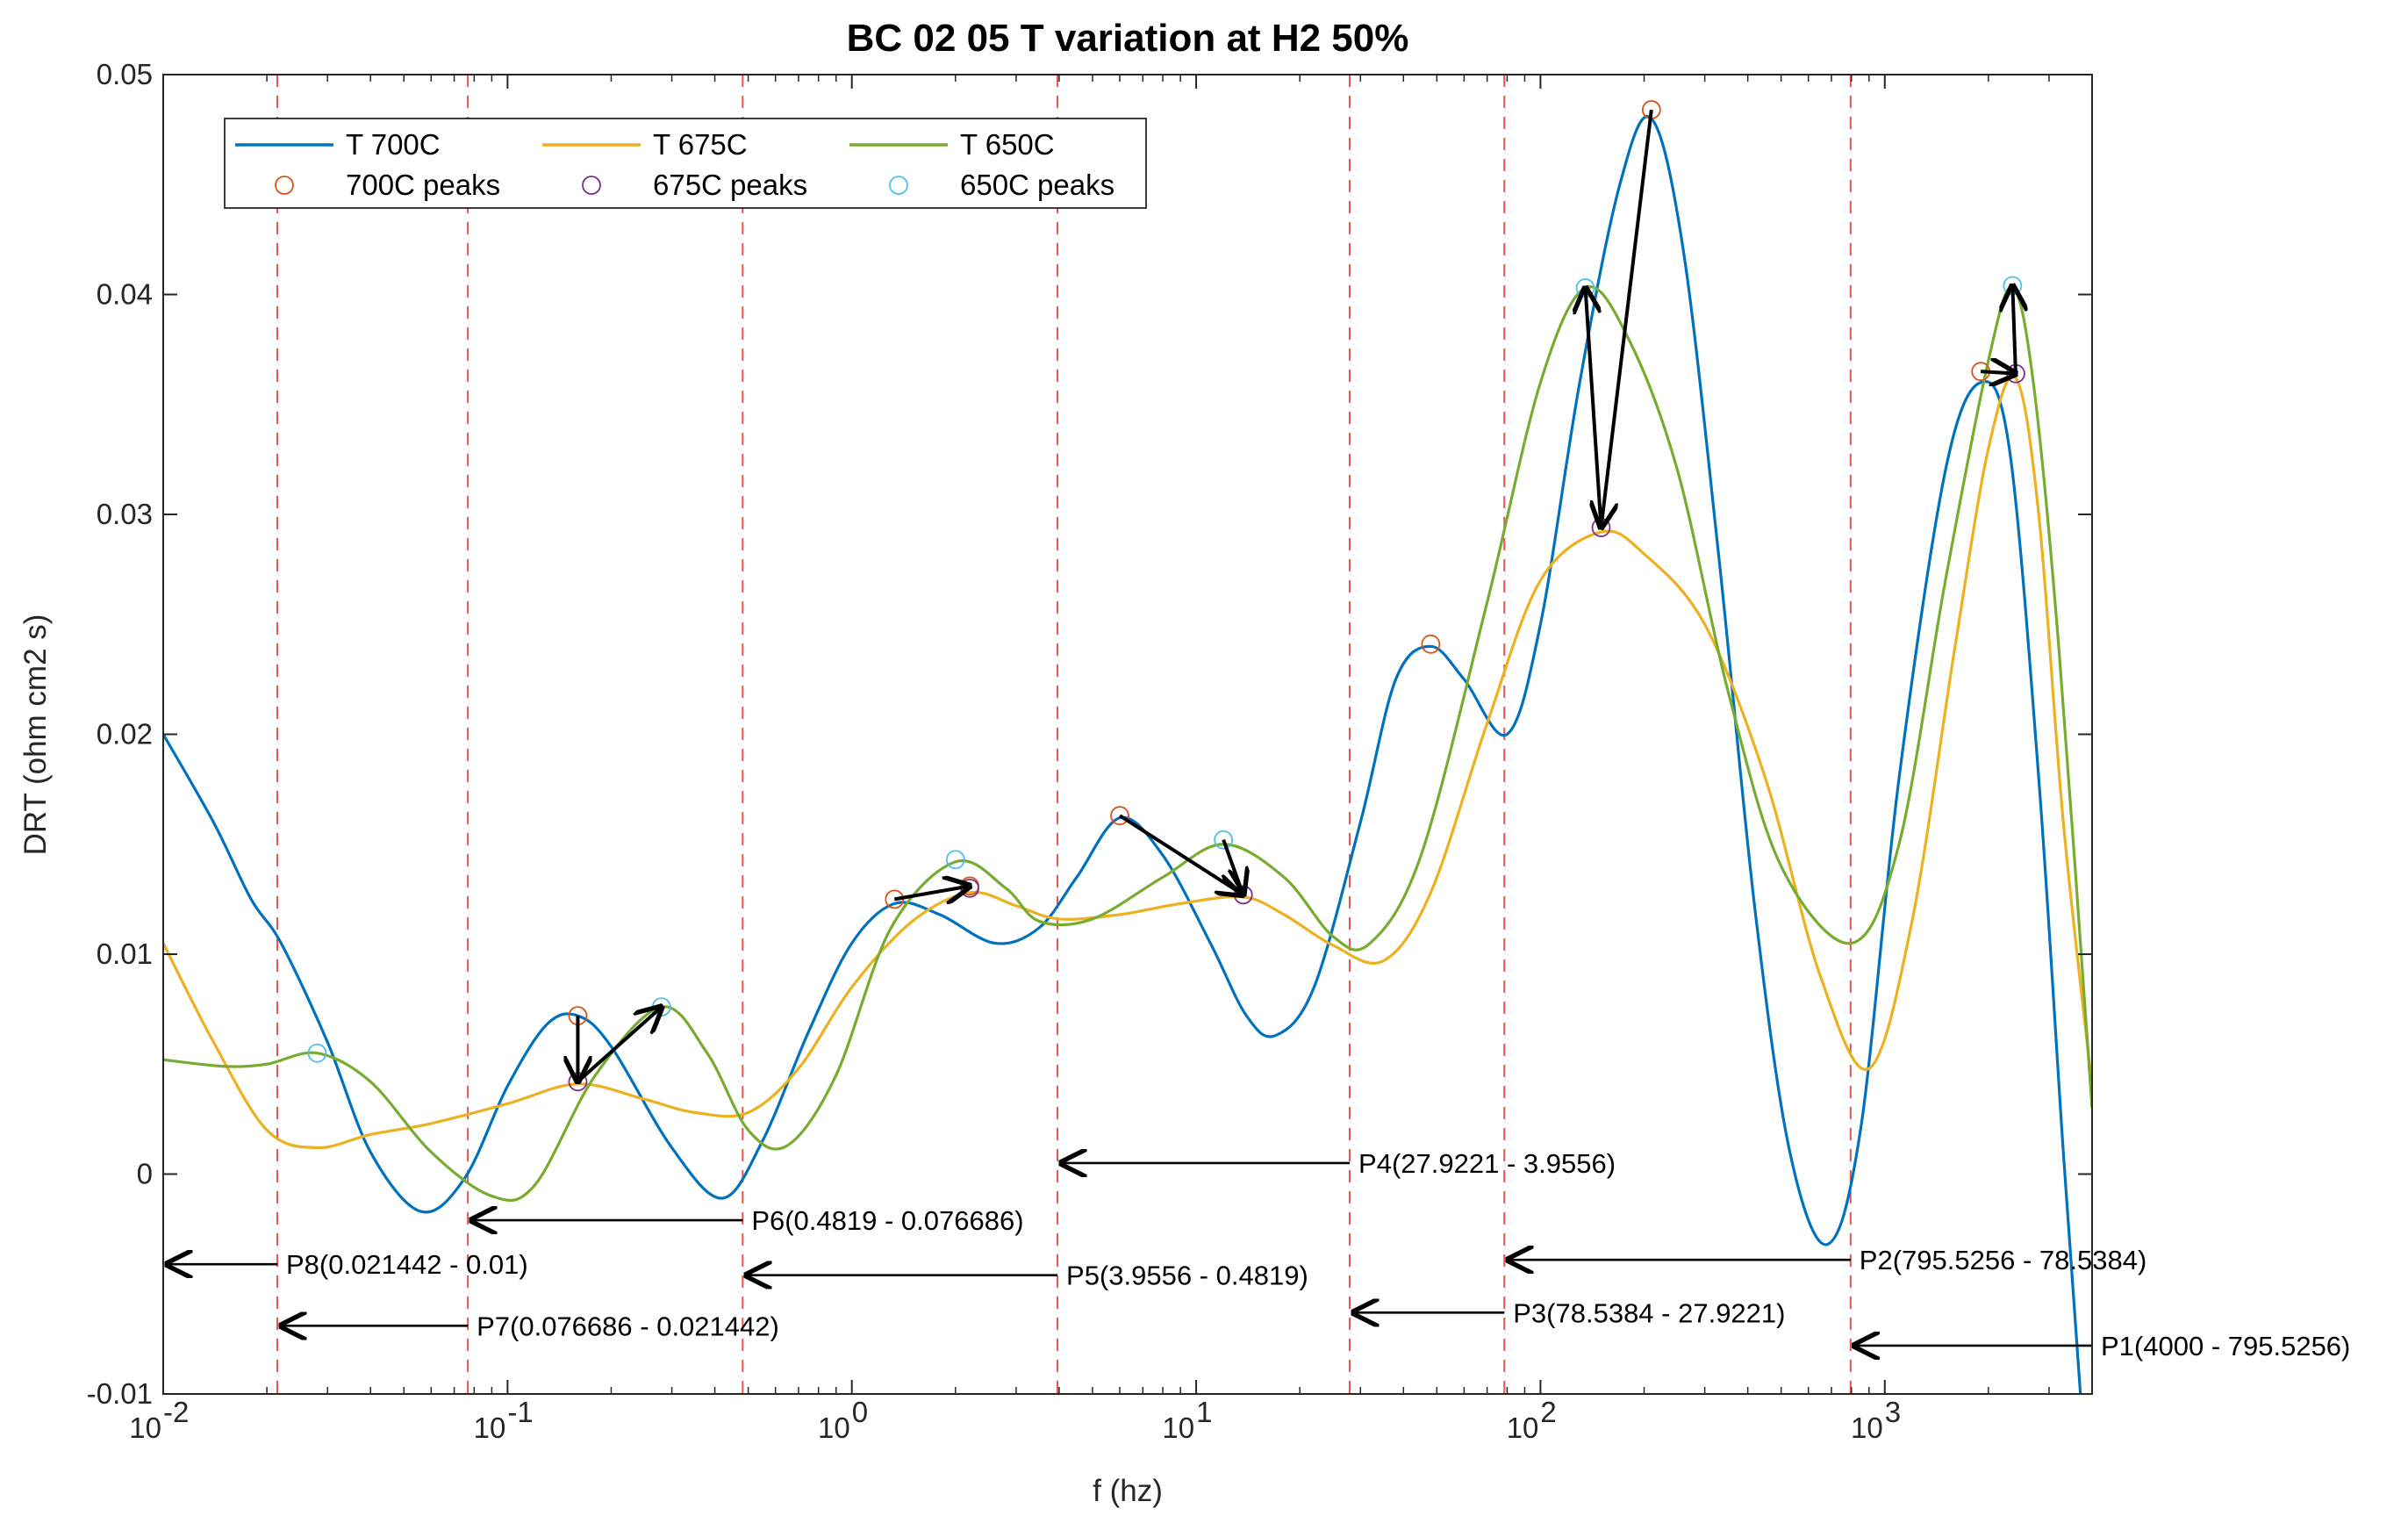 The width and height of the screenshot is (2408, 1523). What do you see at coordinates (1128, 38) in the screenshot?
I see `chart-title: BC 02 05 T variation at H2 50%` at bounding box center [1128, 38].